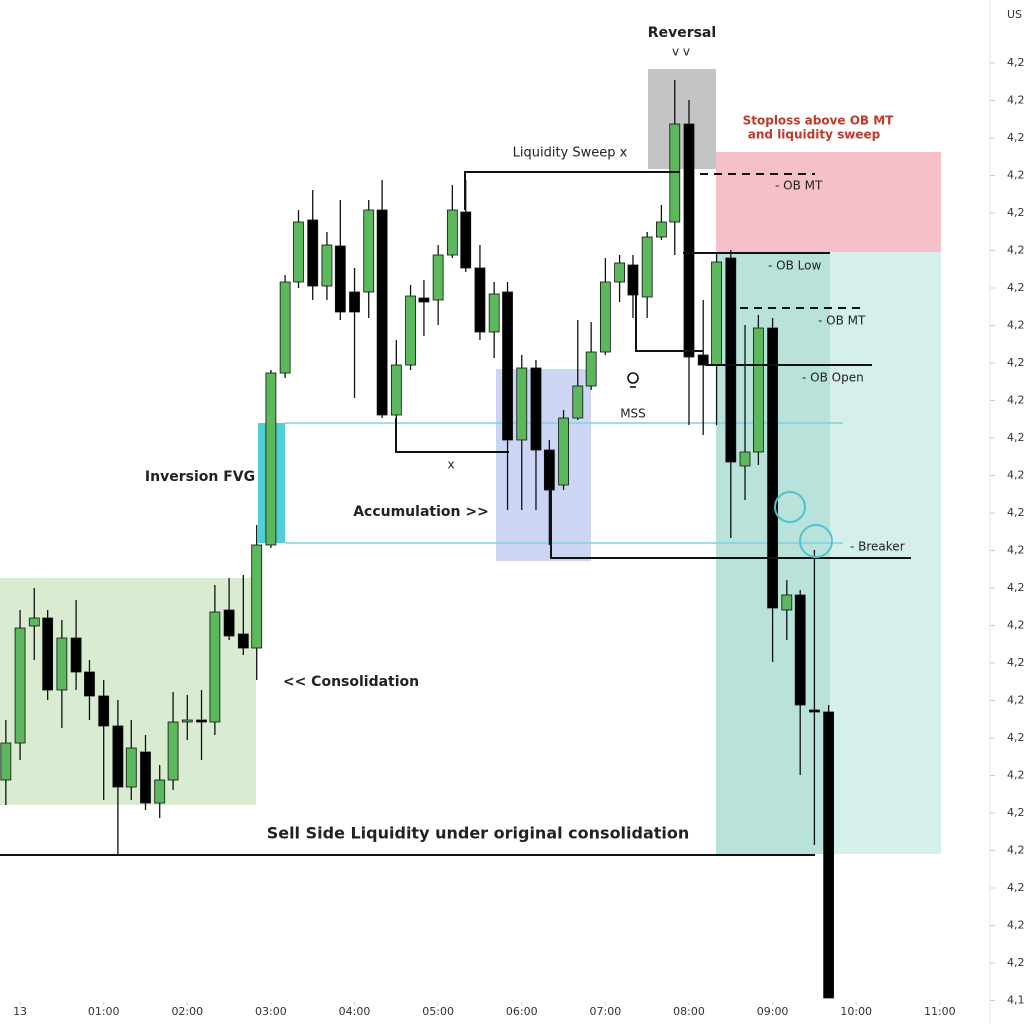  Describe the element at coordinates (730, 524) in the screenshot. I see `breaker-line` at that location.